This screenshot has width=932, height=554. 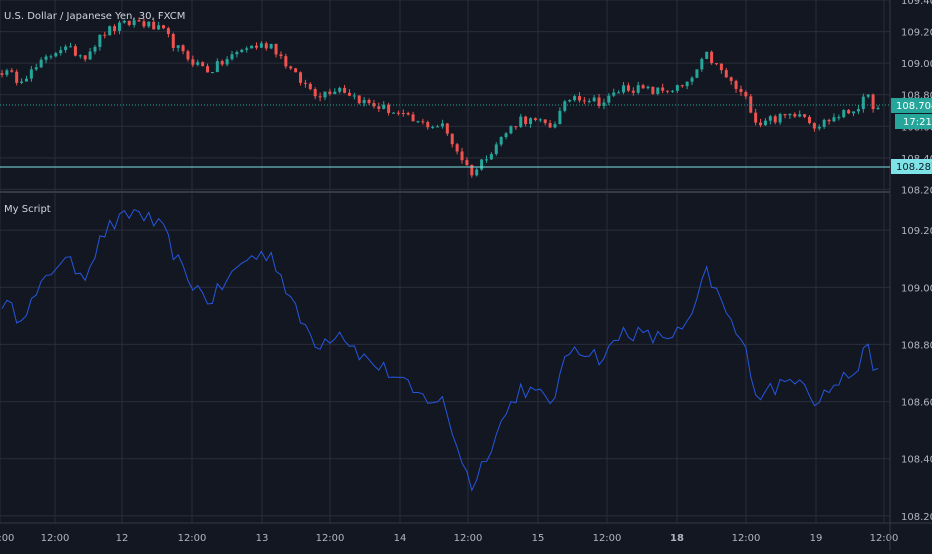 What do you see at coordinates (916, 96) in the screenshot?
I see `price-axis-label: 108.800` at bounding box center [916, 96].